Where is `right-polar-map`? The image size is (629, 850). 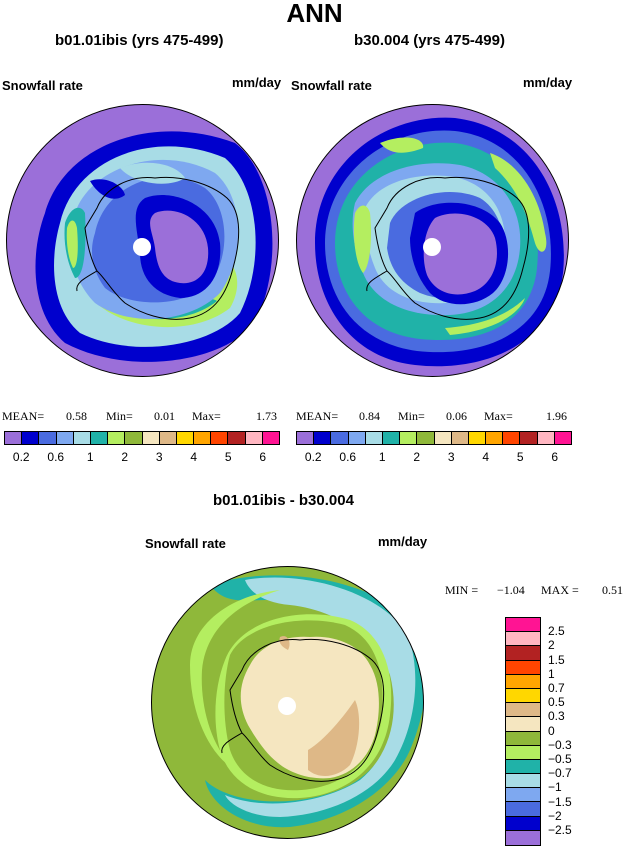
right-polar-map is located at coordinates (432, 240).